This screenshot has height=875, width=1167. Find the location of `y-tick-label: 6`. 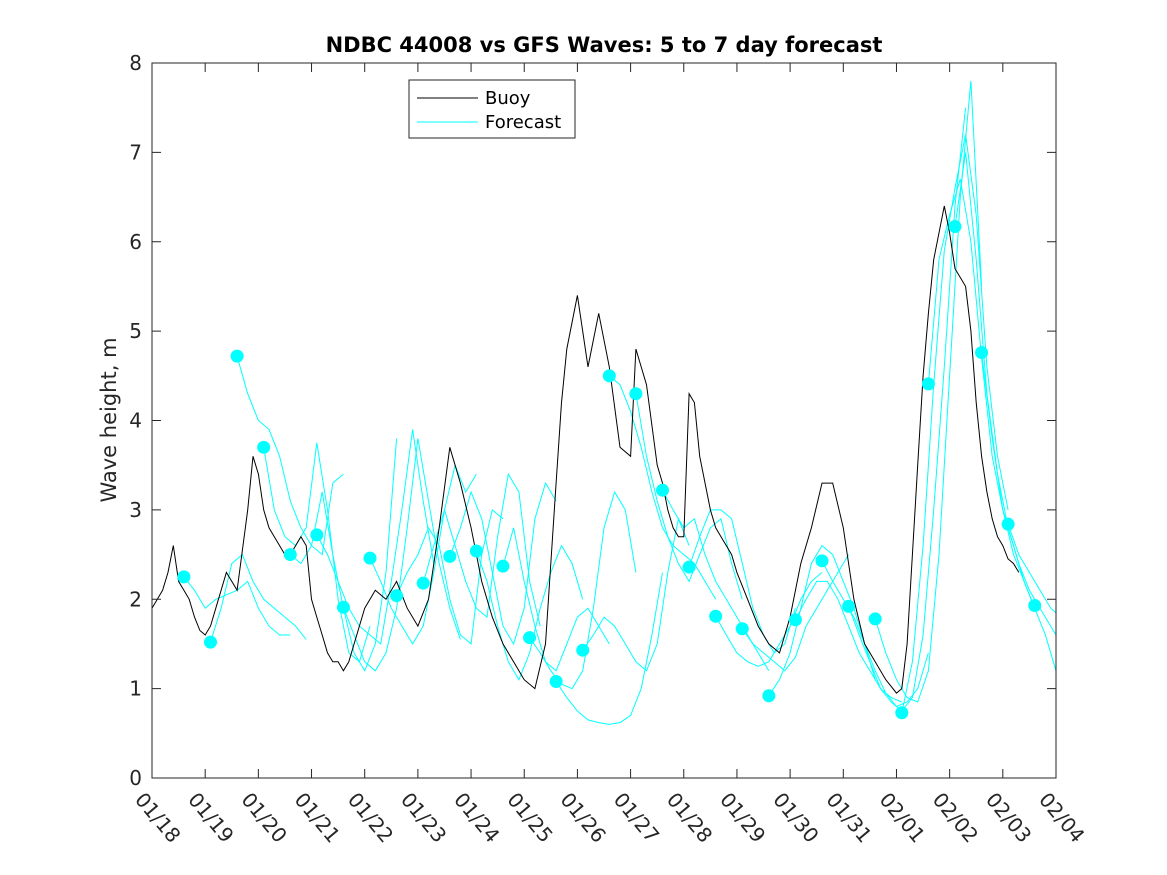

y-tick-label: 6 is located at coordinates (135, 242).